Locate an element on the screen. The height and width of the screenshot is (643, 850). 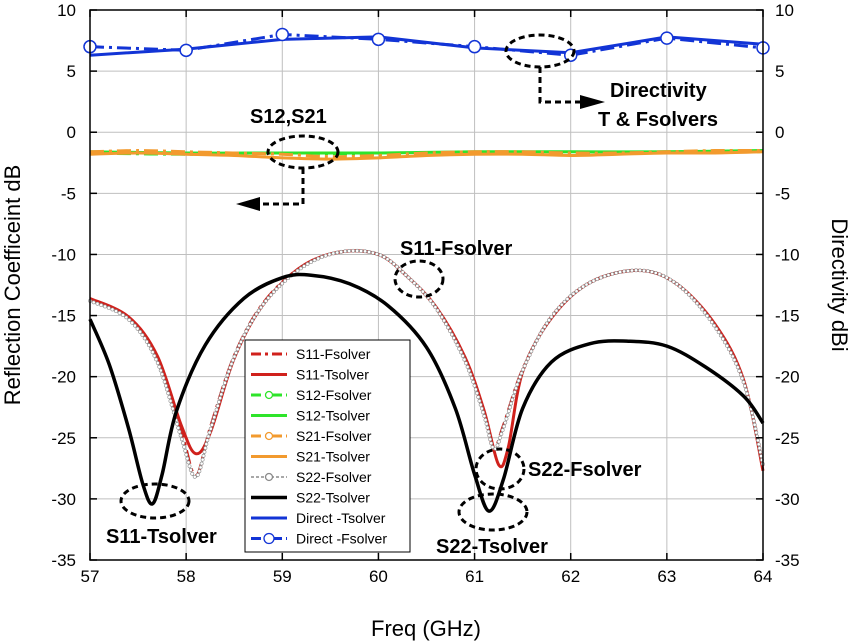
y-tick-label-left: 5 is located at coordinates (71, 71).